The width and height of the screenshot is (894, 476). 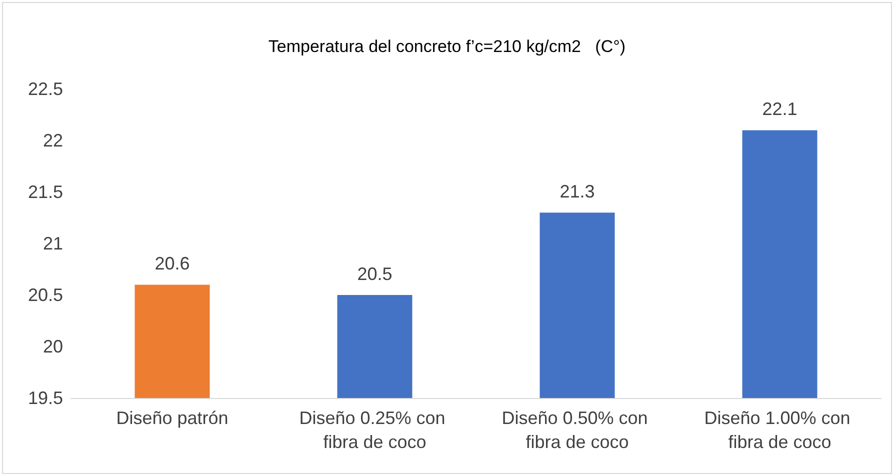 What do you see at coordinates (45, 295) in the screenshot?
I see `y-tick-label: 20.5` at bounding box center [45, 295].